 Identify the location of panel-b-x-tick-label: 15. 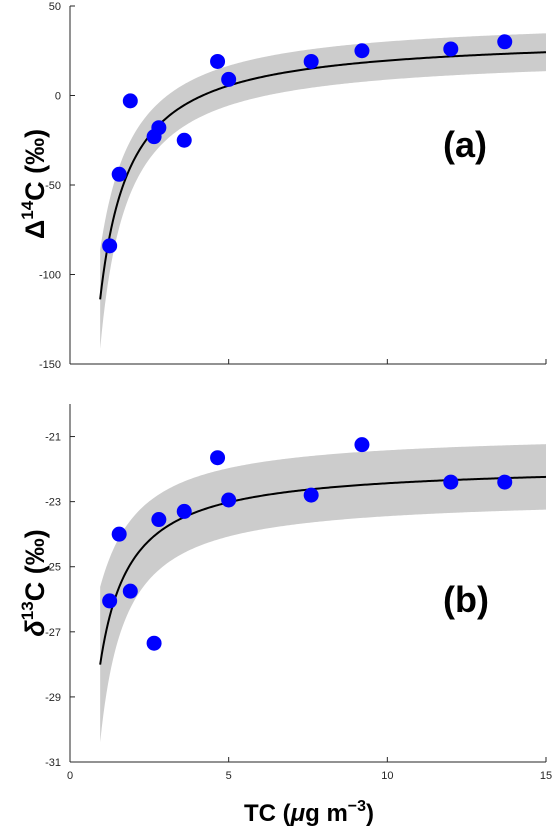
(546, 776).